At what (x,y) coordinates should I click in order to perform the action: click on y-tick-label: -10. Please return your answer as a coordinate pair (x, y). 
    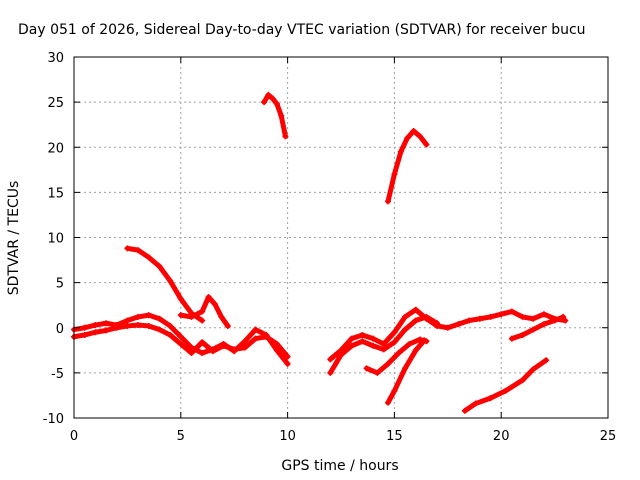
    Looking at the image, I should click on (53, 419).